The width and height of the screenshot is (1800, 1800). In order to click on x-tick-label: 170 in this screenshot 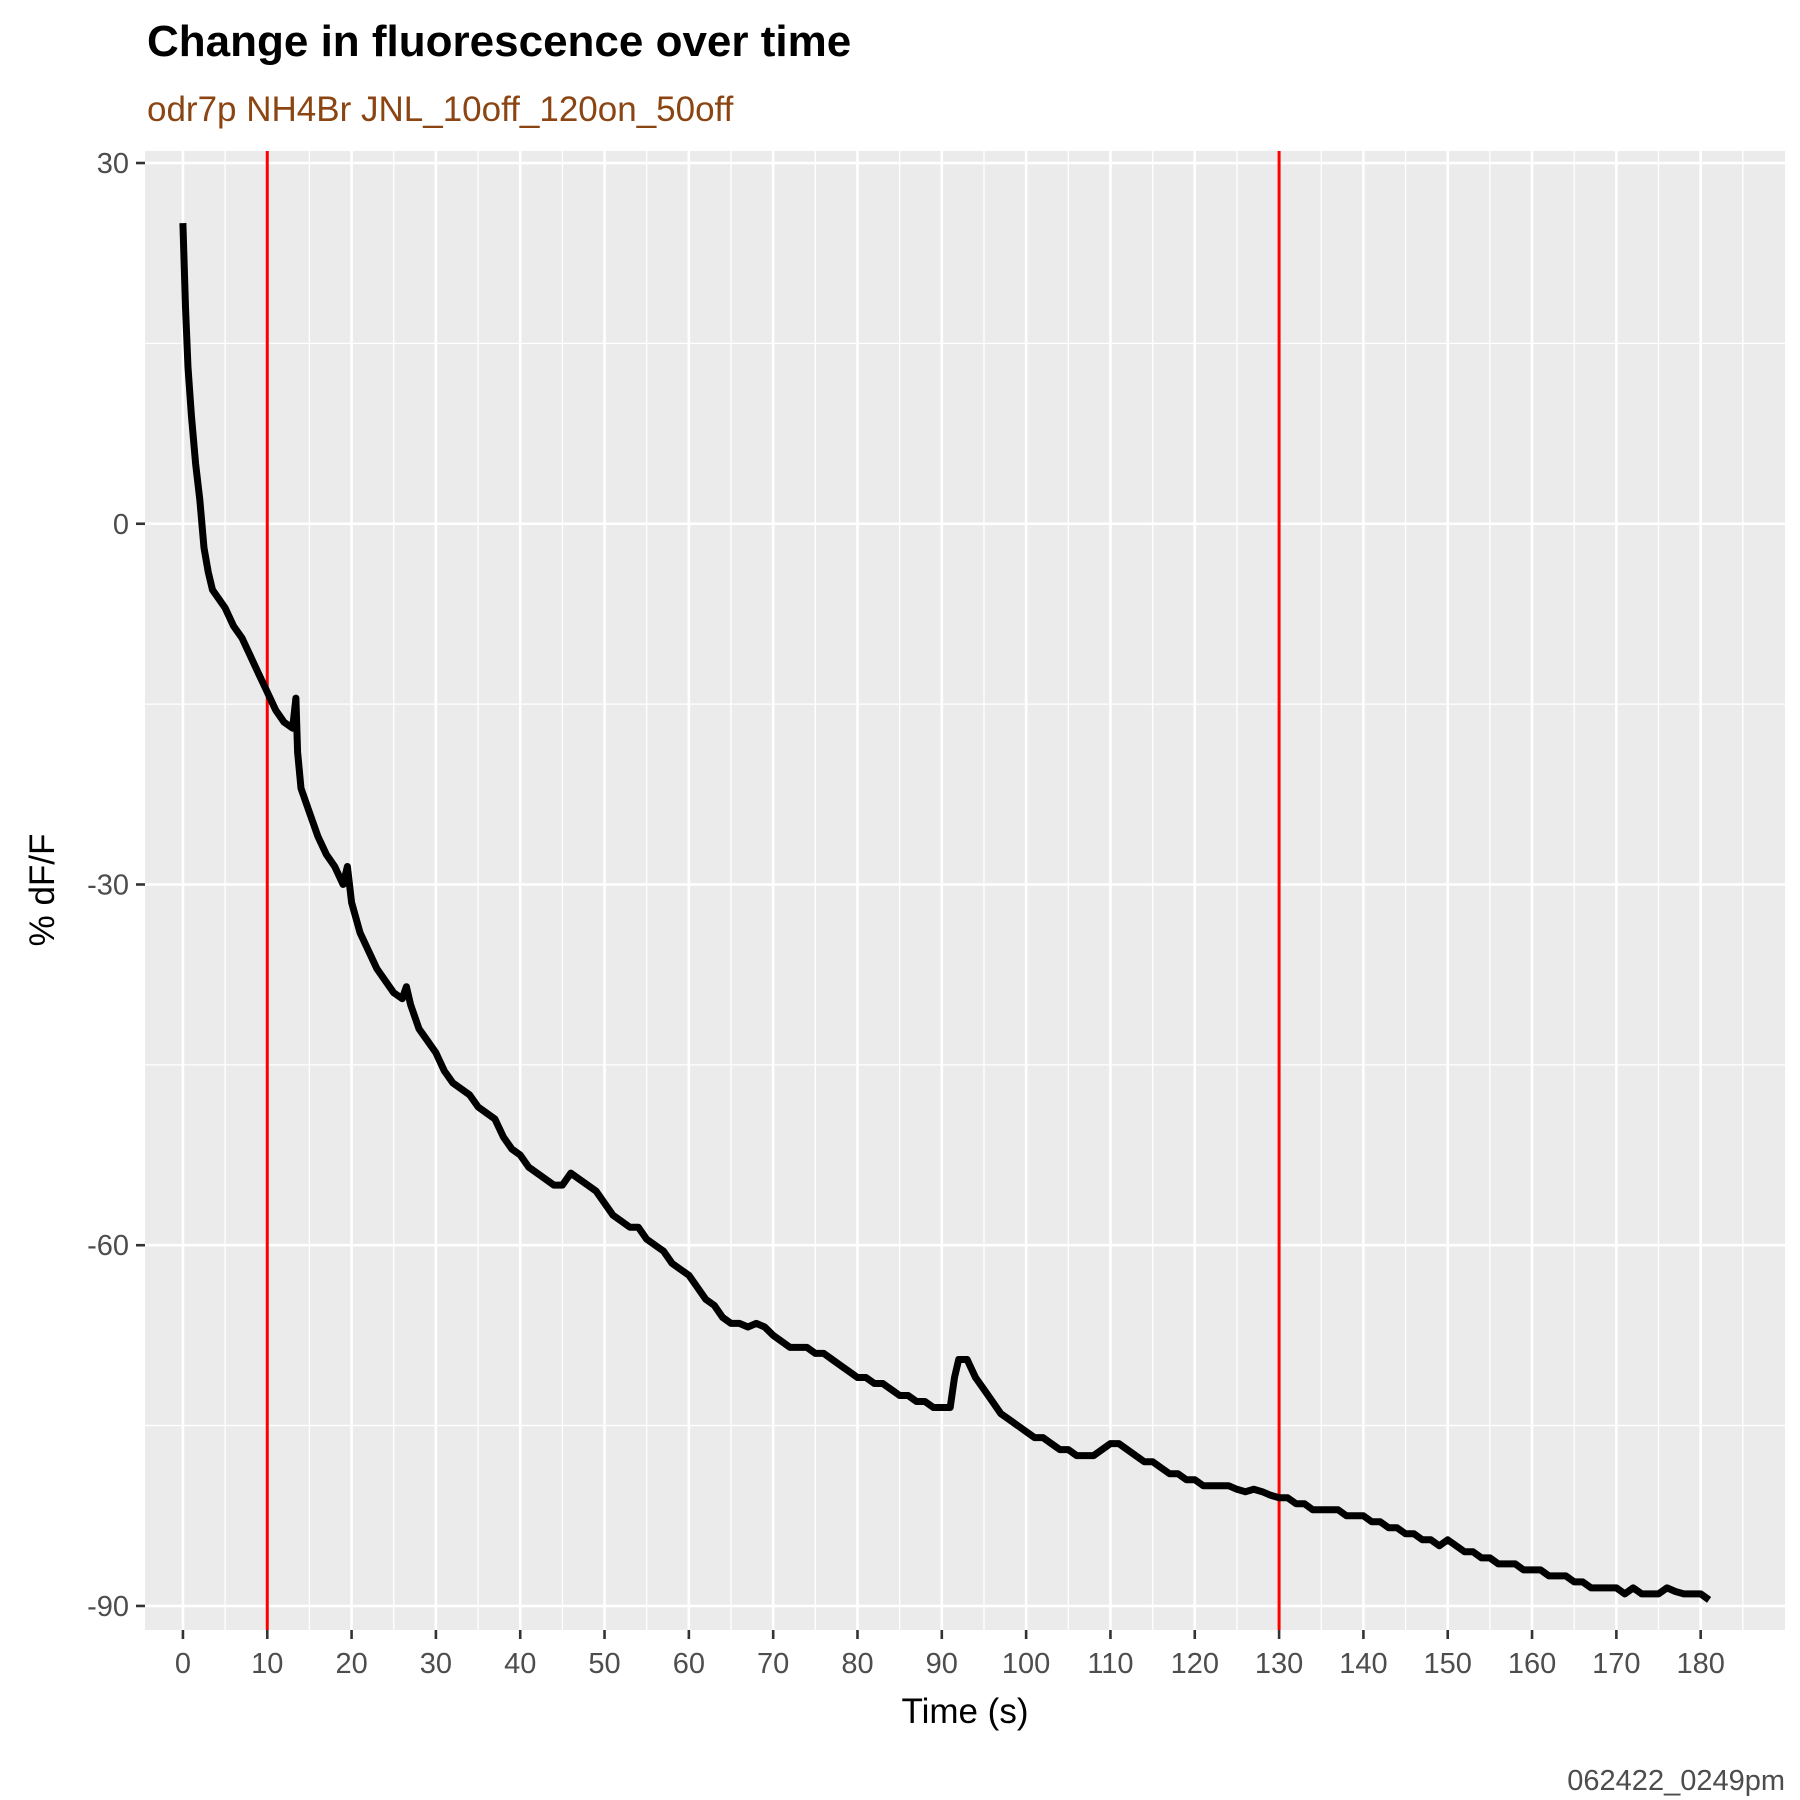, I will do `click(1616, 1664)`.